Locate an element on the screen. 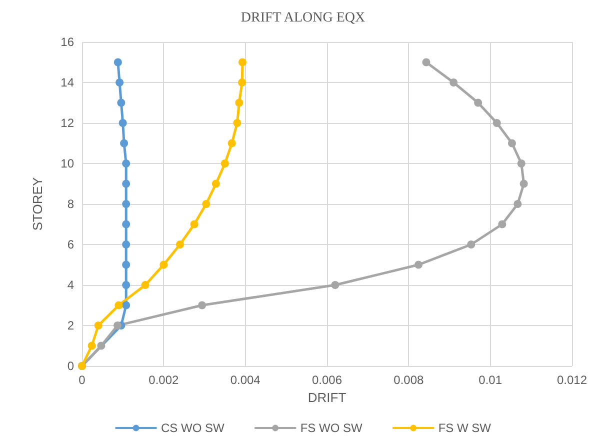 Image resolution: width=606 pixels, height=441 pixels. y-tick-label: 6 is located at coordinates (70, 245).